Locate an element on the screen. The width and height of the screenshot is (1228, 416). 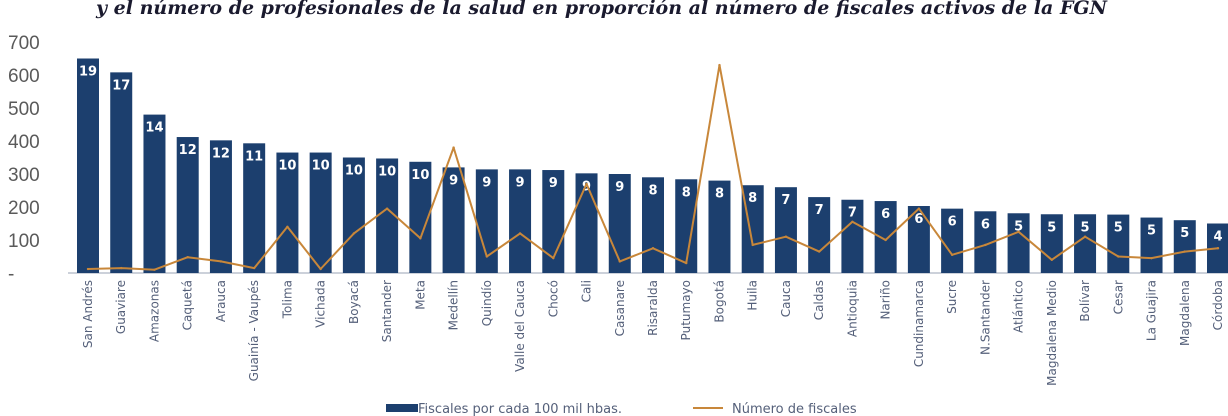
x-tick-label: Guaviare is located at coordinates (121, 307).